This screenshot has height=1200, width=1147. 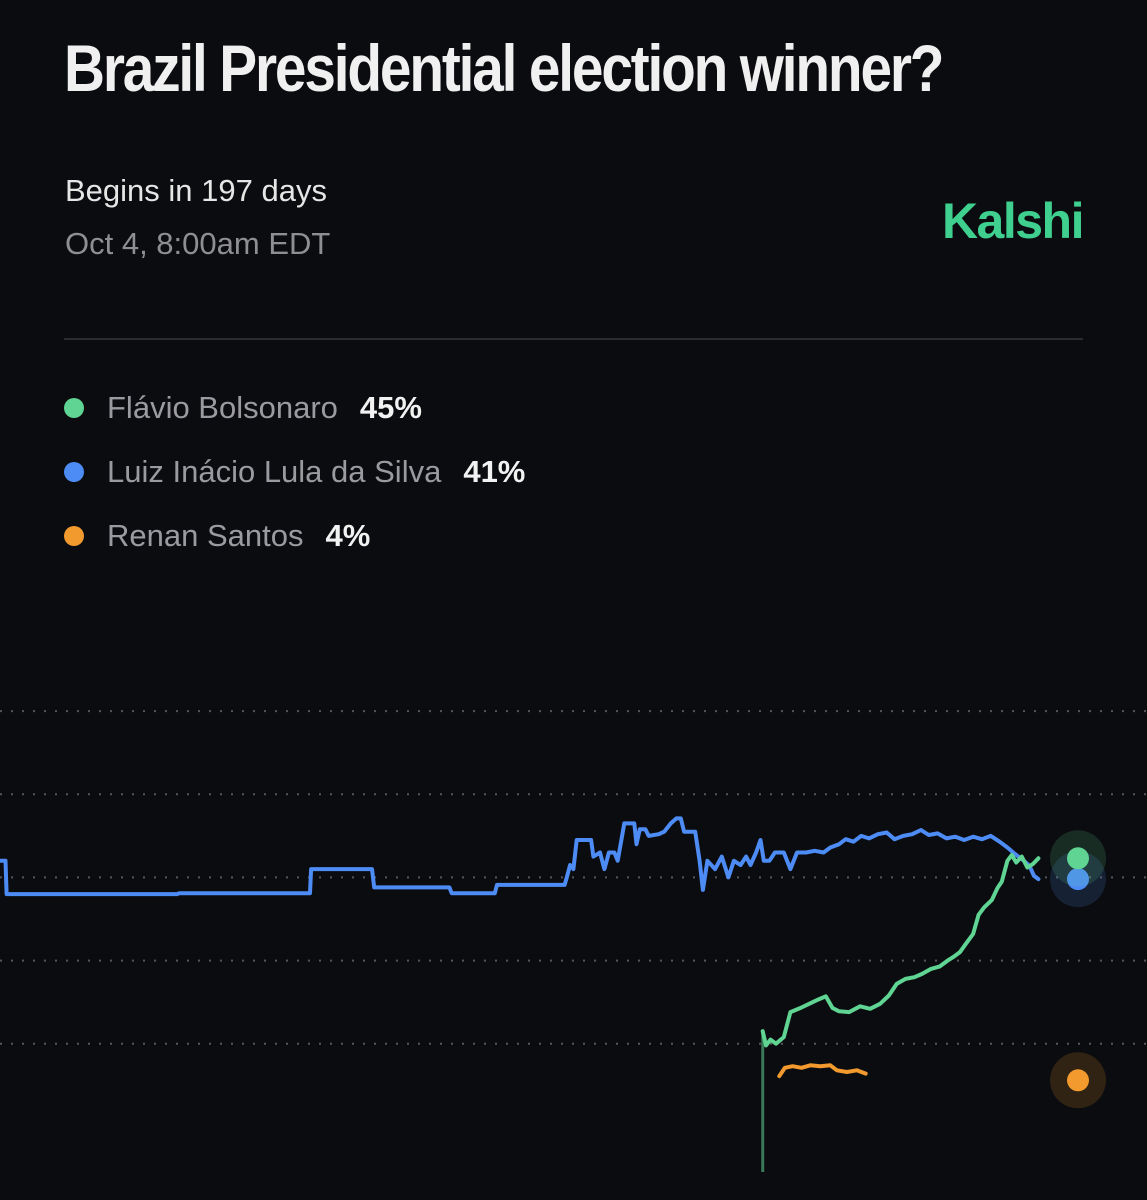 What do you see at coordinates (494, 471) in the screenshot?
I see `legend-value: 41%` at bounding box center [494, 471].